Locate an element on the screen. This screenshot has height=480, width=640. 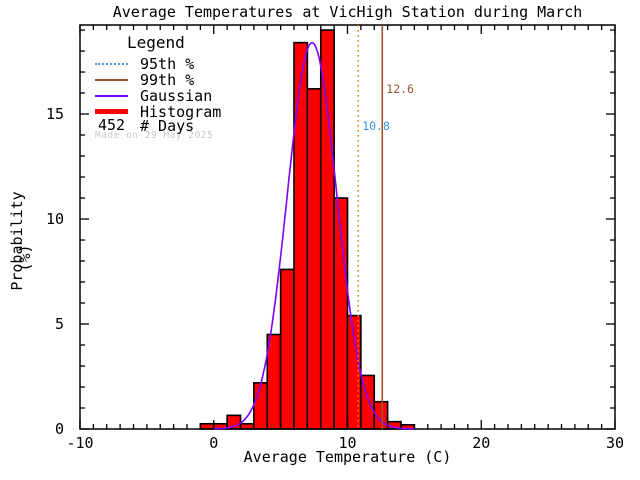
x-tick-label: 10 is located at coordinates (347, 443).